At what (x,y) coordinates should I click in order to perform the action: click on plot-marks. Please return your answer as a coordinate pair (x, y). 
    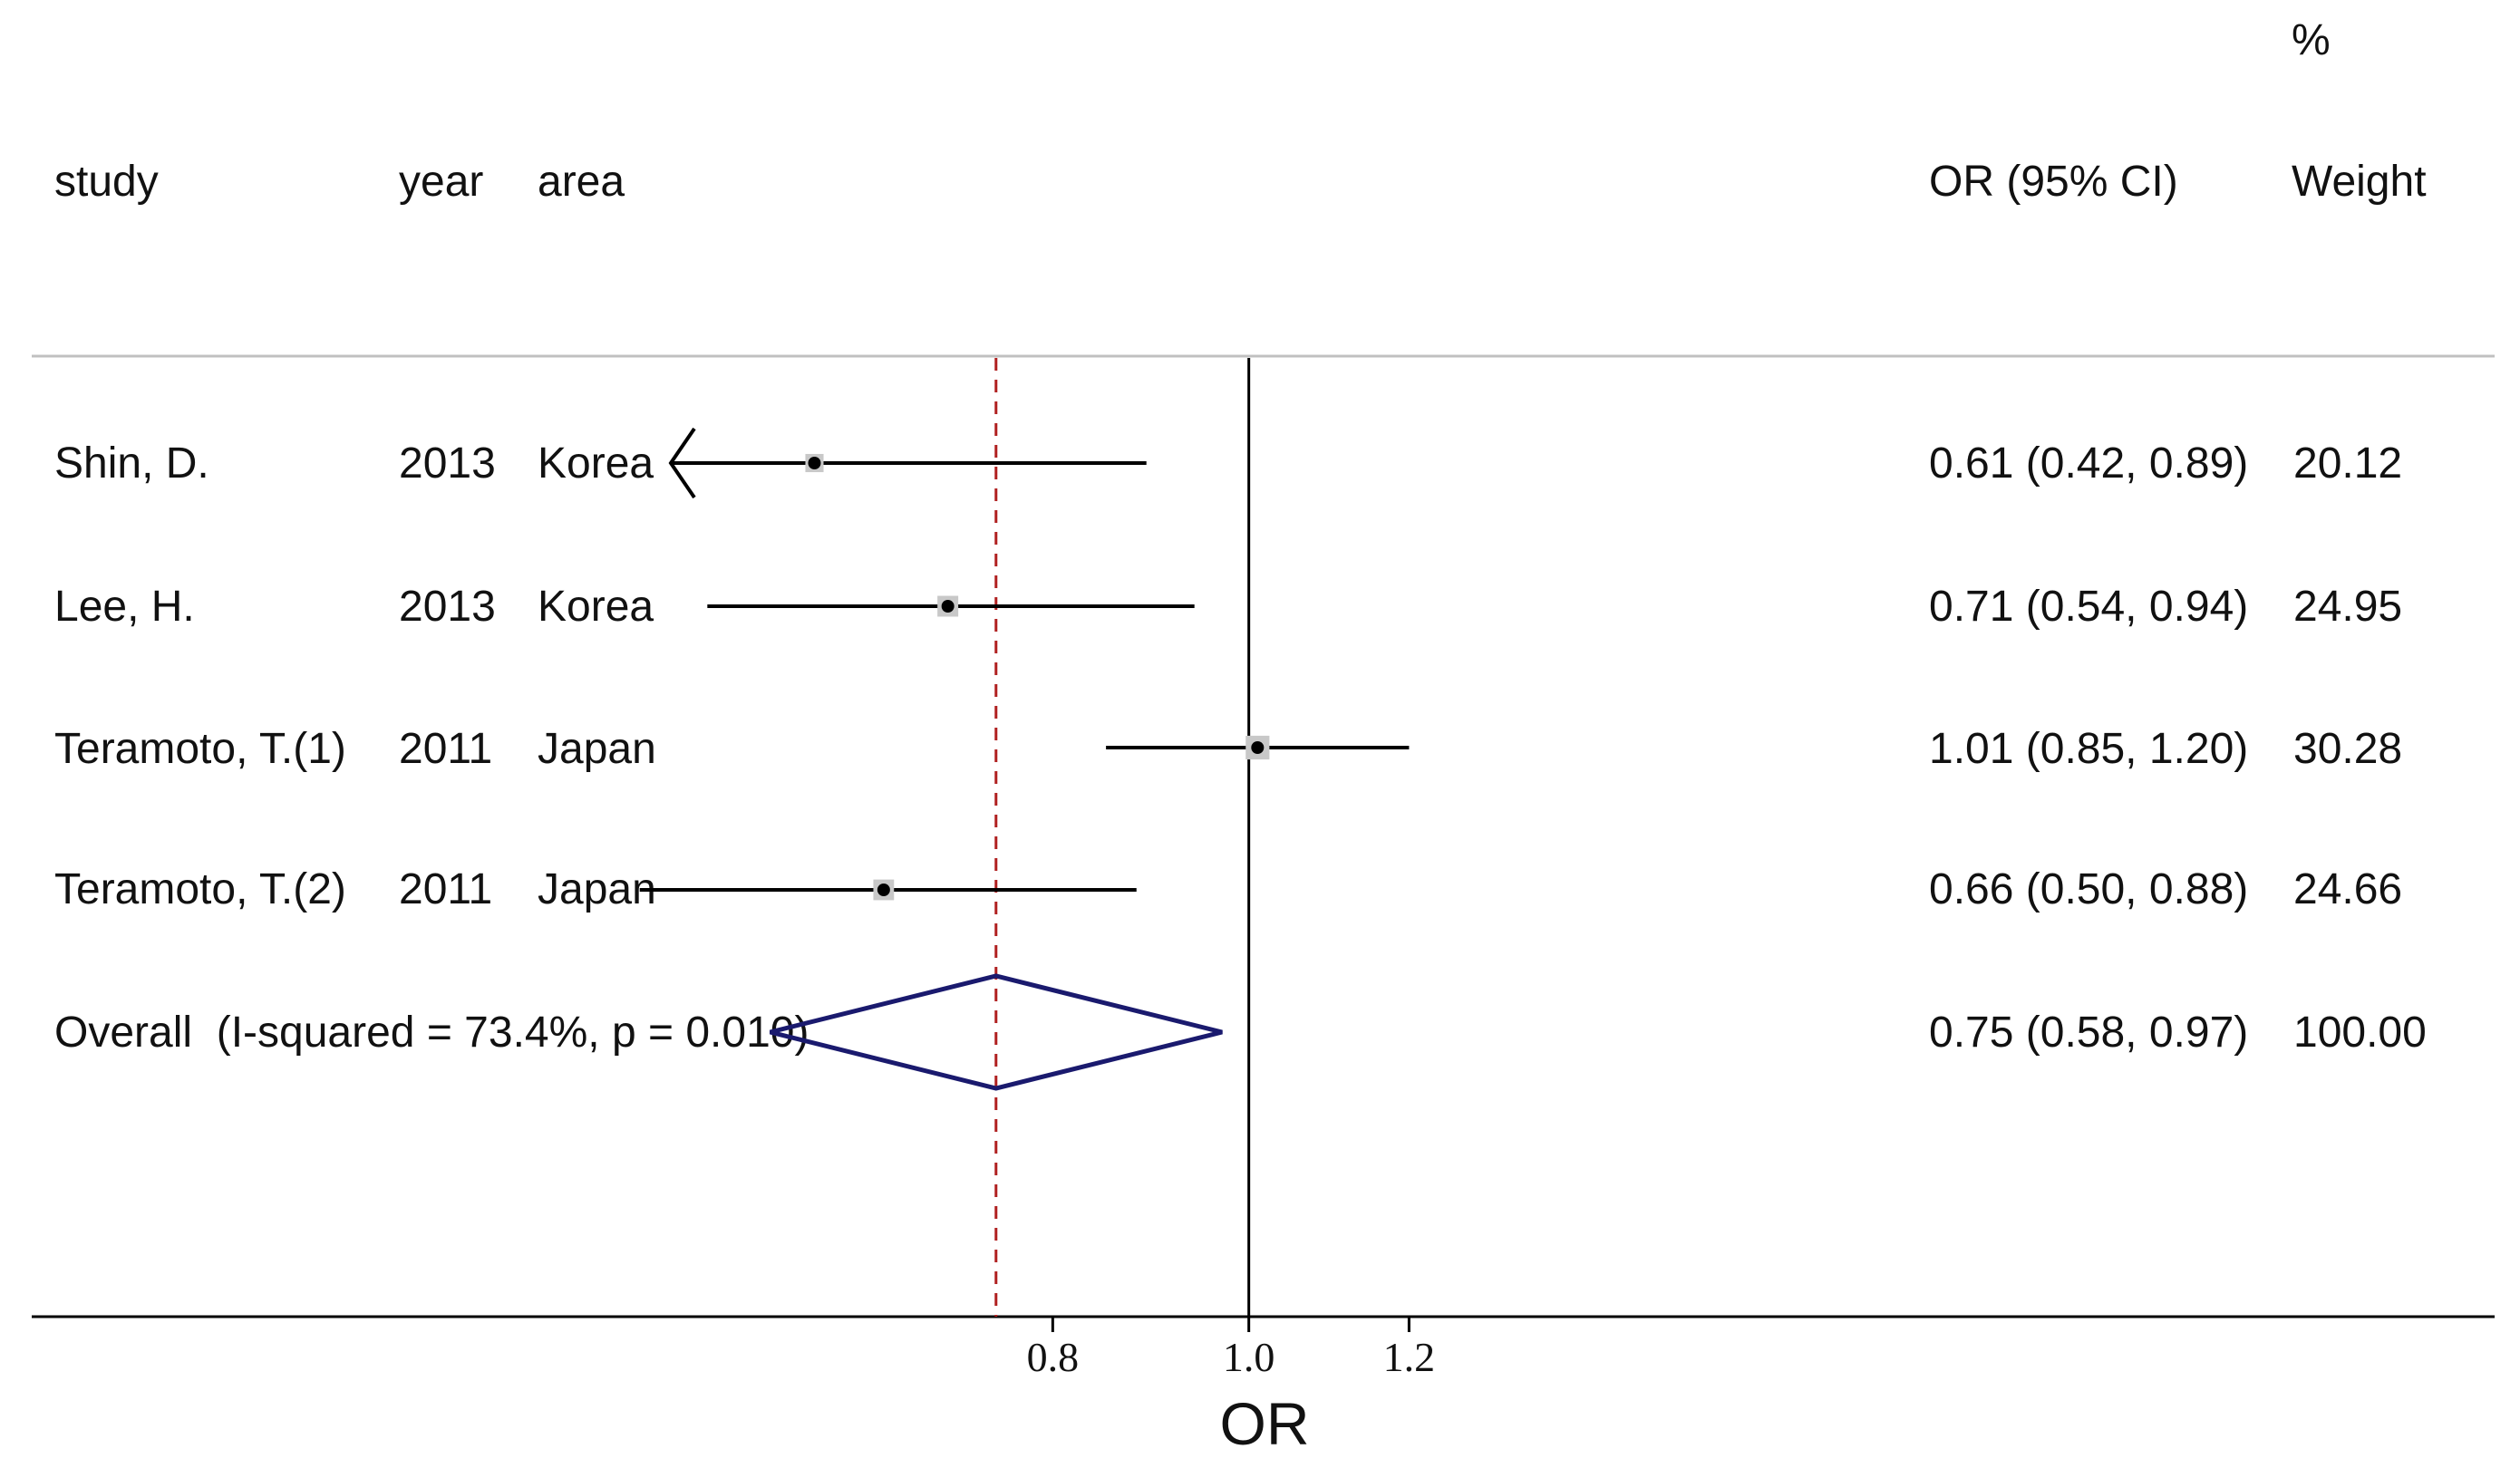
    Looking at the image, I should click on (1024, 759).